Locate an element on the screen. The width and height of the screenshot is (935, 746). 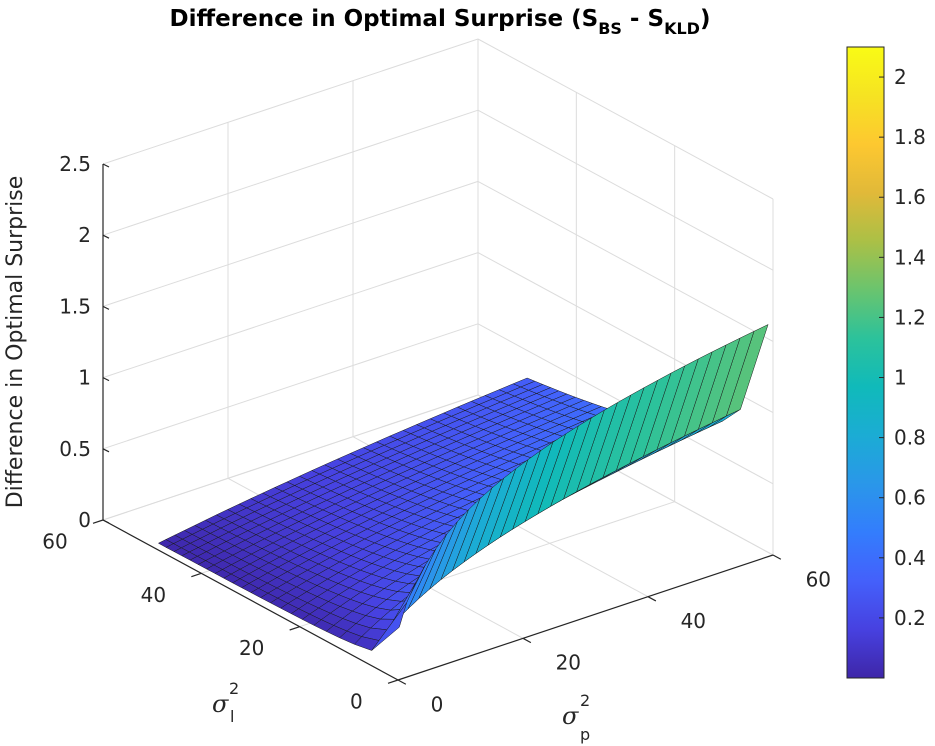
svg-text: l is located at coordinates (232, 716).